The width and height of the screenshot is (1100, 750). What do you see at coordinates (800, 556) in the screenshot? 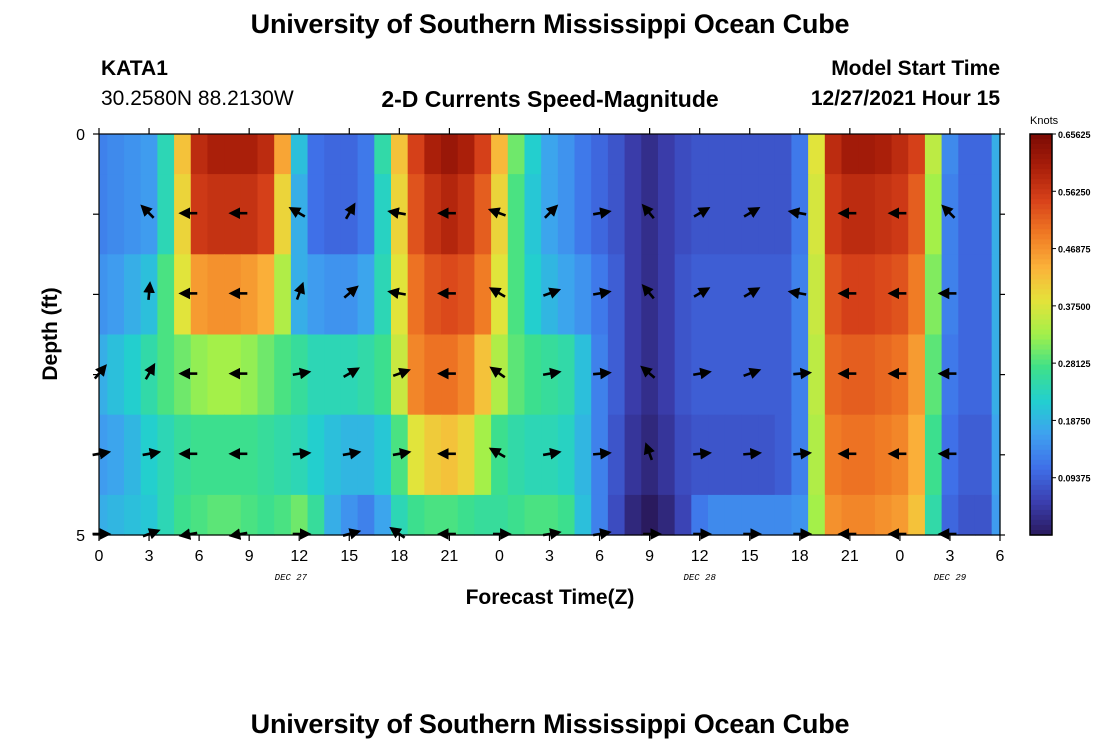
I see `x-tick-label: 18` at bounding box center [800, 556].